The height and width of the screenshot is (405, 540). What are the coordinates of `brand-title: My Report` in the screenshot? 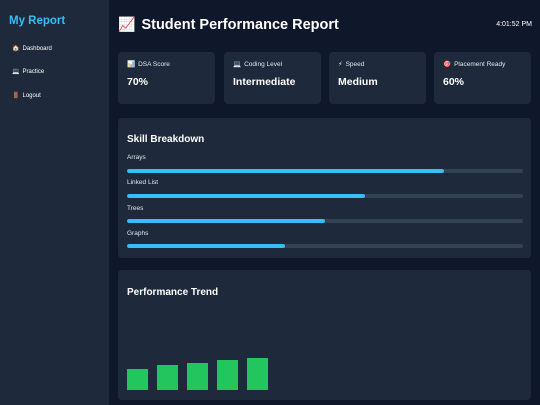 It's located at (37, 21).